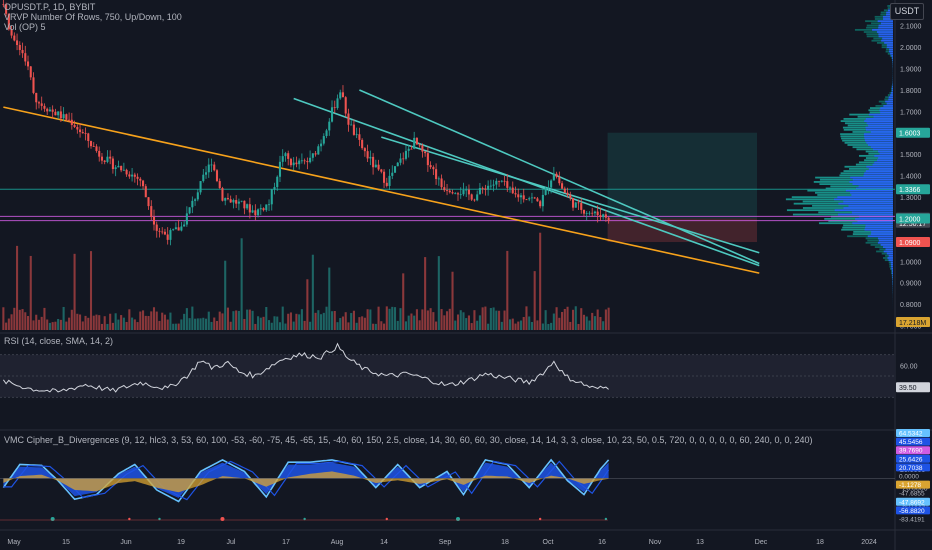  I want to click on rsi-legend: RSI (14, close, SMA, 14, 2), so click(59, 341).